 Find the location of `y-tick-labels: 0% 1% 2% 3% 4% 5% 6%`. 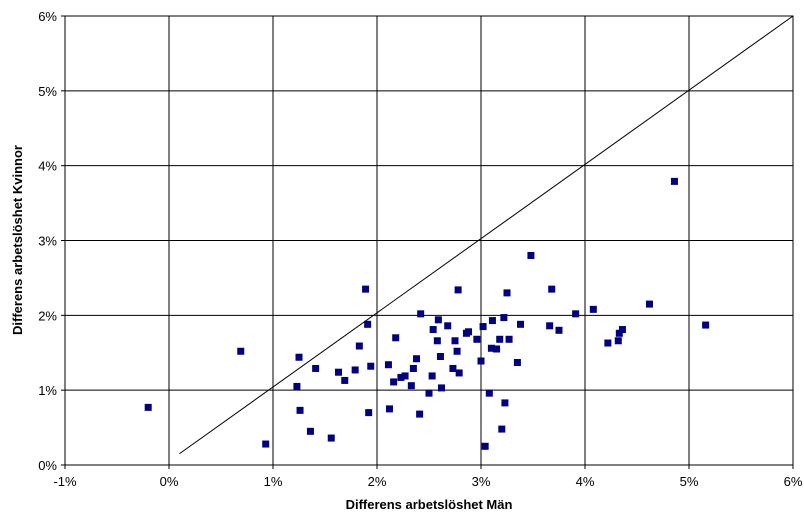

y-tick-labels: 0% 1% 2% 3% 4% 5% 6% is located at coordinates (51, 241).